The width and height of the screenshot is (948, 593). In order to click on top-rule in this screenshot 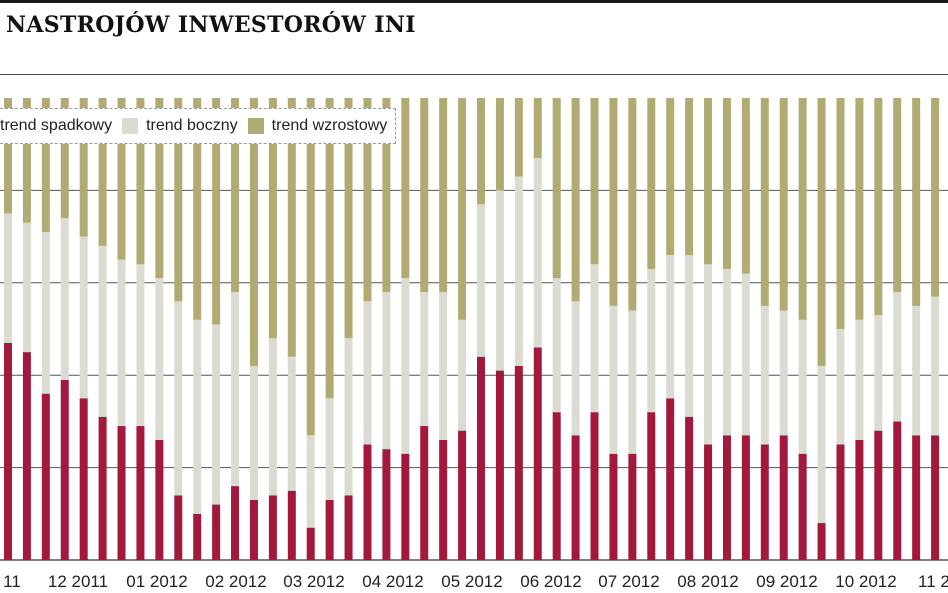, I will do `click(474, 1)`.